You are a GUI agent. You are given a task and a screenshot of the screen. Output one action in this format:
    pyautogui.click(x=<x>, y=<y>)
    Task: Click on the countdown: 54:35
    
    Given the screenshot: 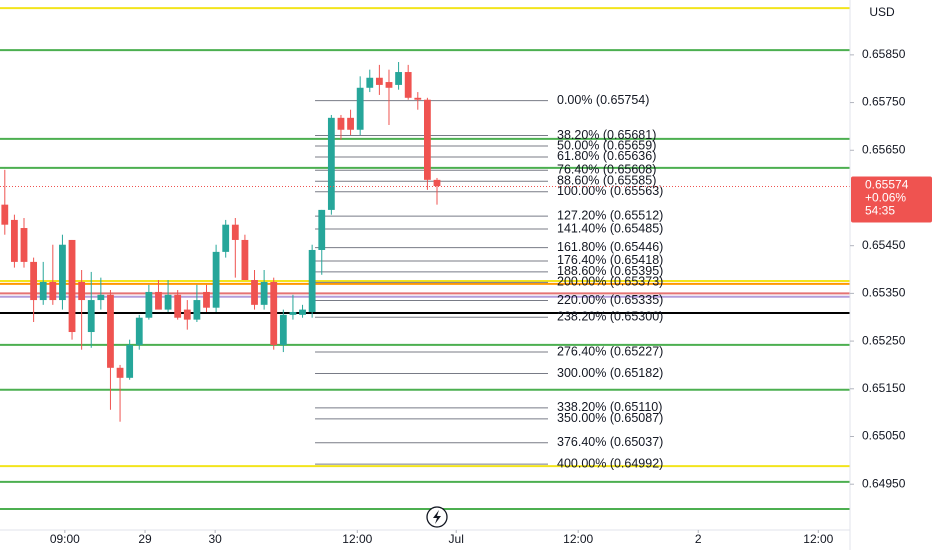 What is the action you would take?
    pyautogui.click(x=880, y=211)
    